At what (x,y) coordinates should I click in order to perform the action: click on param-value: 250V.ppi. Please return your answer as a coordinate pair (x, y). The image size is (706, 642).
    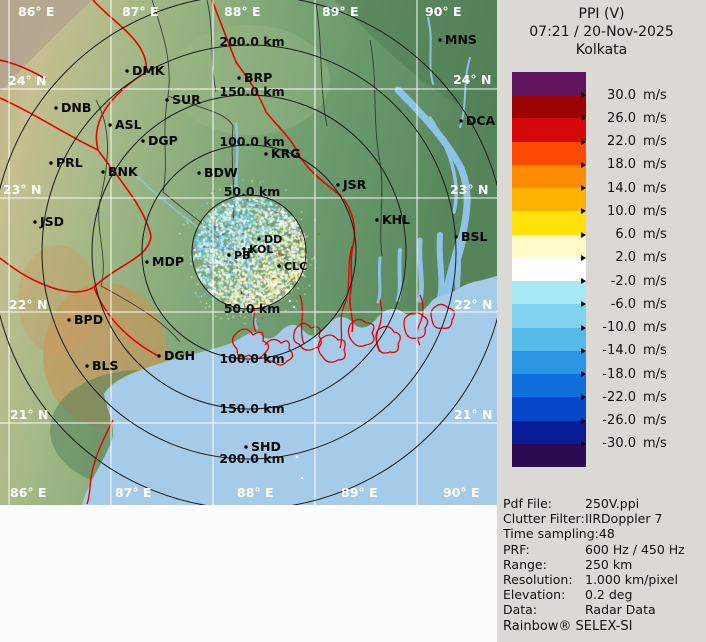
    Looking at the image, I should click on (612, 503).